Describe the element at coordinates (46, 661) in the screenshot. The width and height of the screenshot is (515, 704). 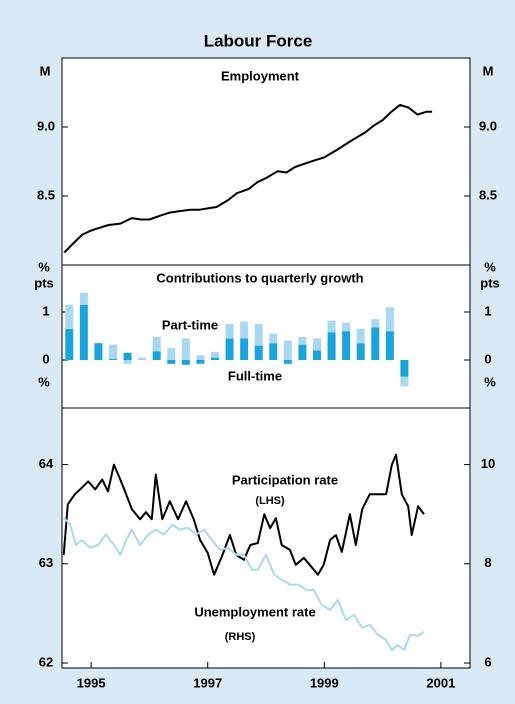
I see `y-tick-label: 62` at that location.